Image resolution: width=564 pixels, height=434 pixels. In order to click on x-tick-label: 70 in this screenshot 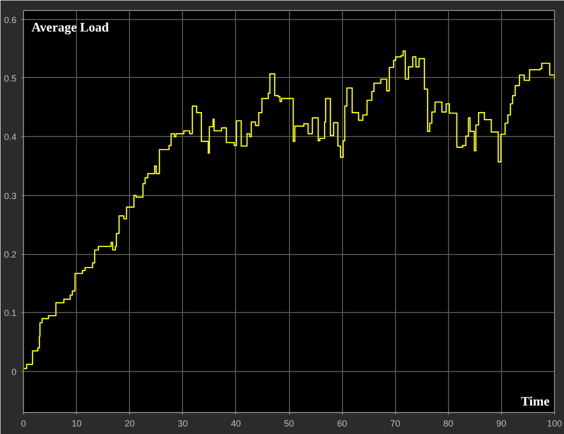, I will do `click(395, 423)`.